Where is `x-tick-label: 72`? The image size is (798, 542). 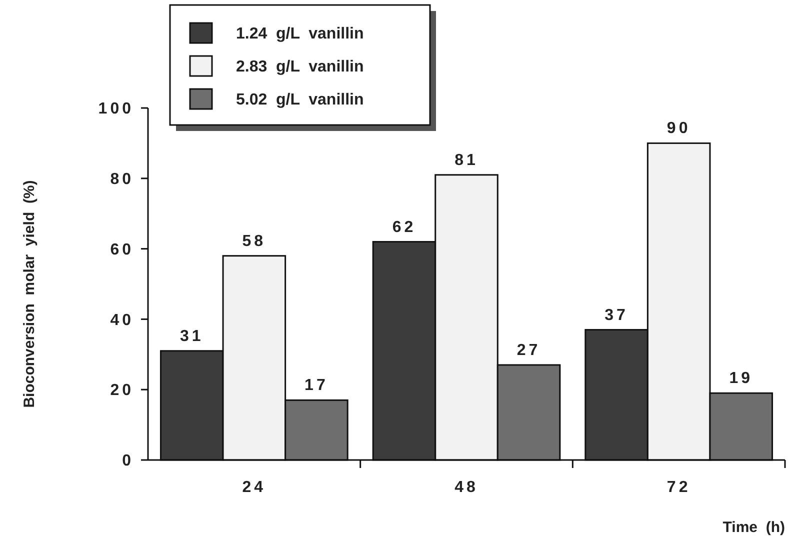 x-tick-label: 72 is located at coordinates (678, 487).